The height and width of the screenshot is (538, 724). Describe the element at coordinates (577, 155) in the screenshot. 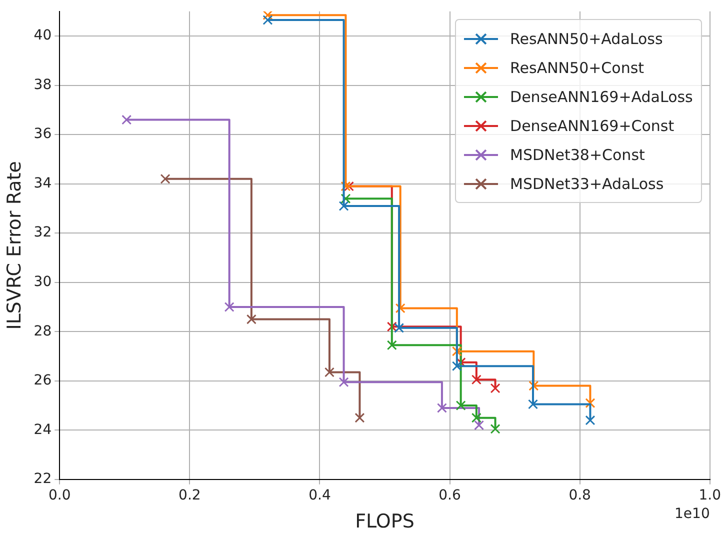

I see `legend-label: MSDNet38+Const` at that location.